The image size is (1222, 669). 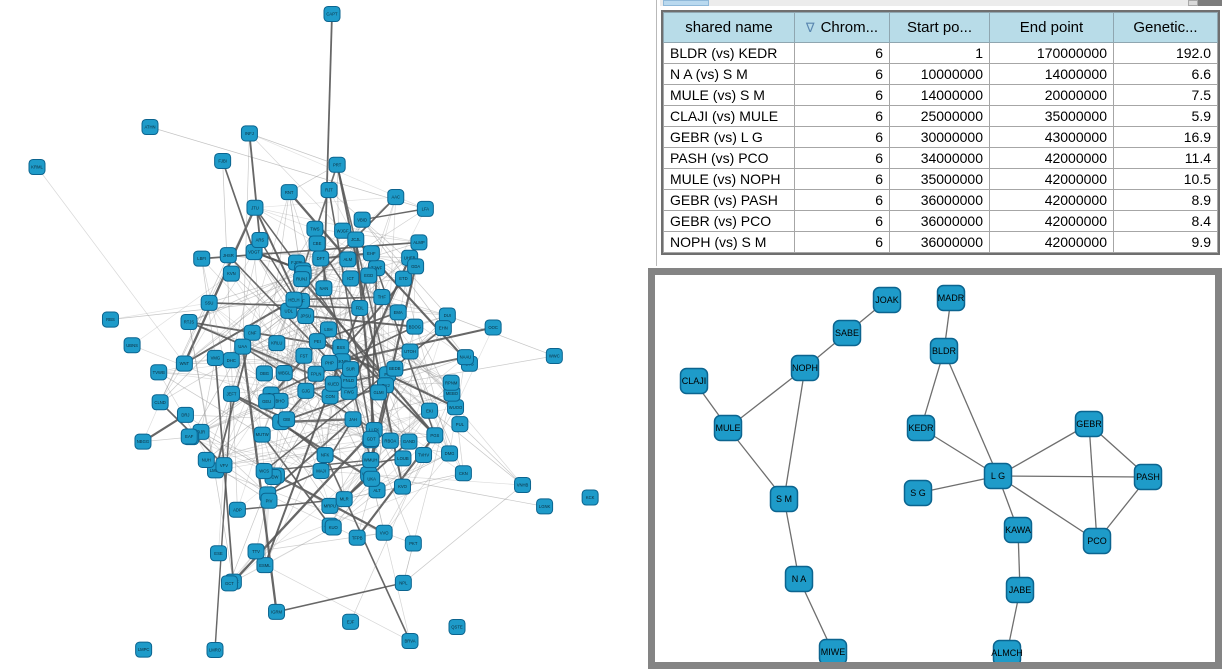 I want to click on table-row: N A (vs) S M 6 10000000 14000000 6.6, so click(x=940, y=74).